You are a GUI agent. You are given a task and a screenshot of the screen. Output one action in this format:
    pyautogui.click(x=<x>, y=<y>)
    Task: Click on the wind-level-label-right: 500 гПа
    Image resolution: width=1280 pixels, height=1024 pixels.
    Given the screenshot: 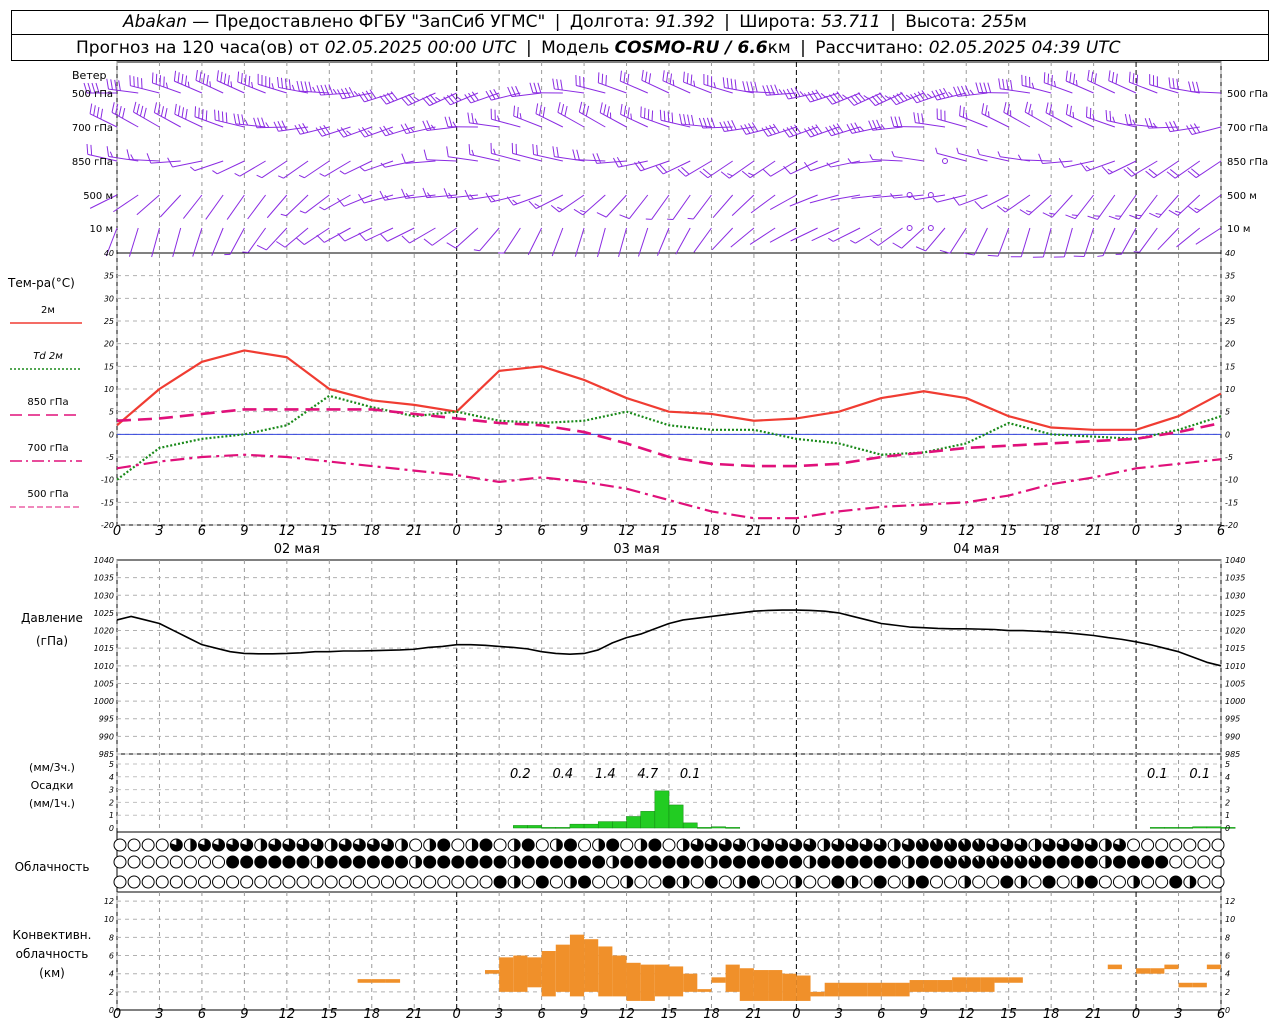 What is the action you would take?
    pyautogui.click(x=1247, y=94)
    